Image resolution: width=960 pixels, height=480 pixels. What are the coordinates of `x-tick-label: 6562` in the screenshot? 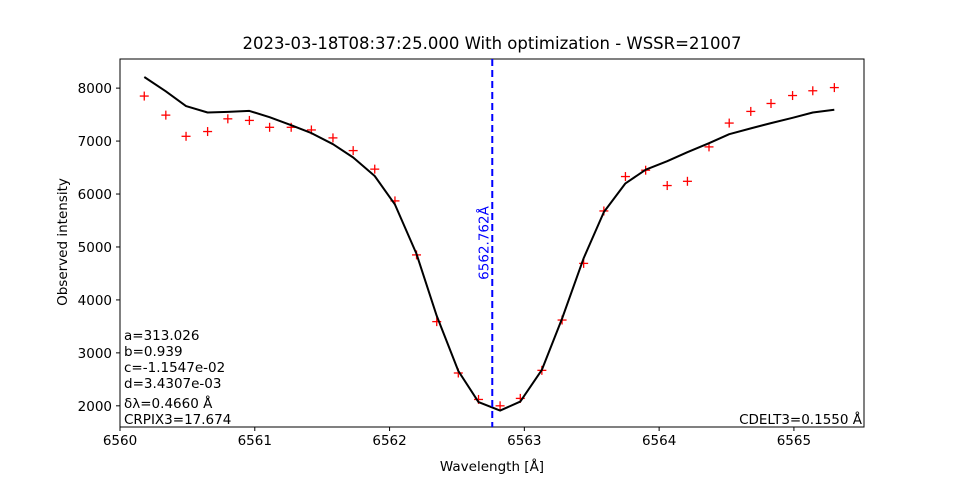 It's located at (389, 441).